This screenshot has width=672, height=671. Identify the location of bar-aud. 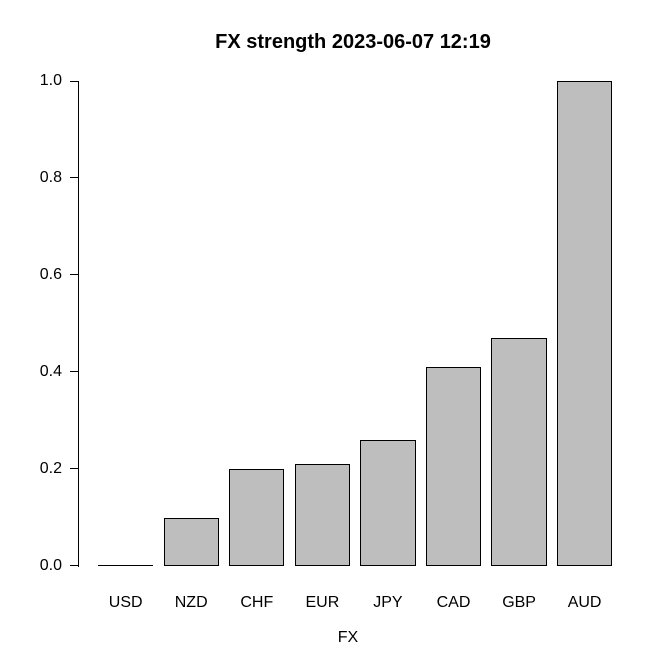
(585, 323).